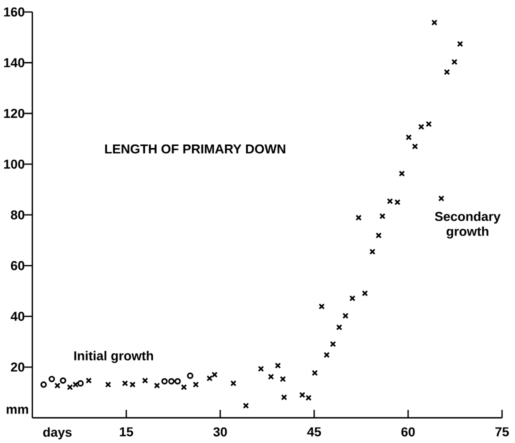 This screenshot has width=515, height=443. Describe the element at coordinates (113, 357) in the screenshot. I see `annotation: Initial growth` at that location.